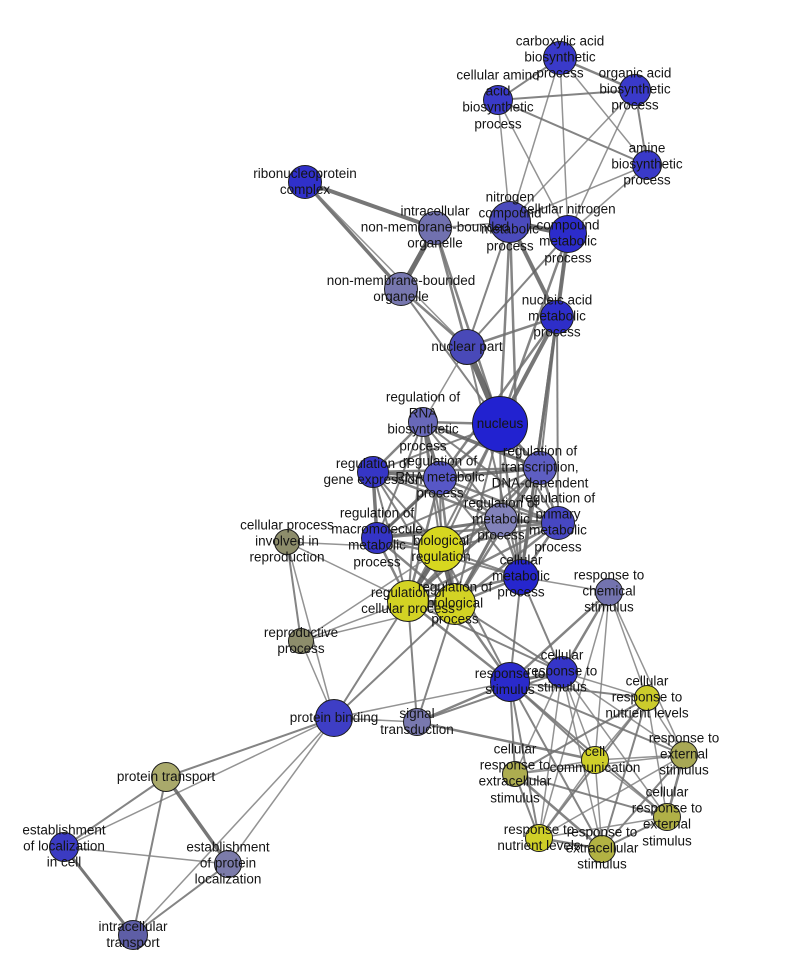 The image size is (786, 971). What do you see at coordinates (440, 478) in the screenshot?
I see `node-regrnamet` at bounding box center [440, 478].